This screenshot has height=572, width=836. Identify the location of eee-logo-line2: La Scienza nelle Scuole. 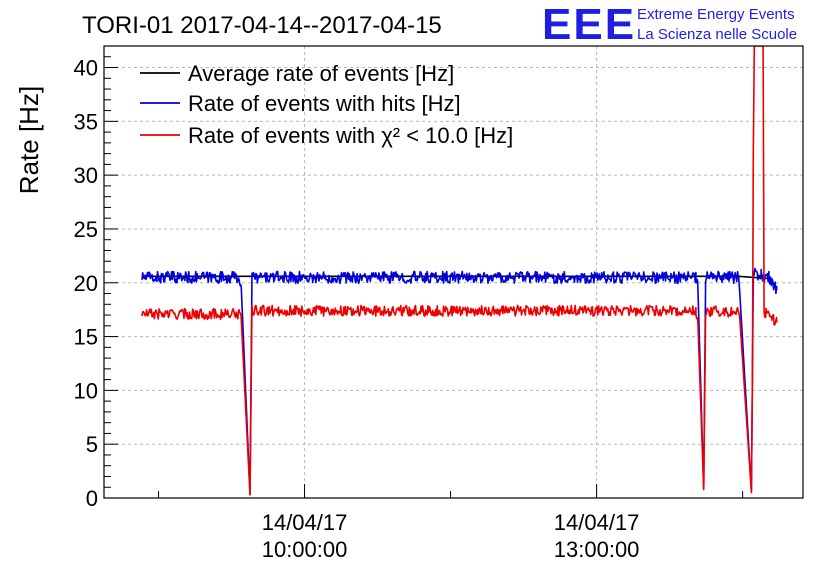
(717, 34).